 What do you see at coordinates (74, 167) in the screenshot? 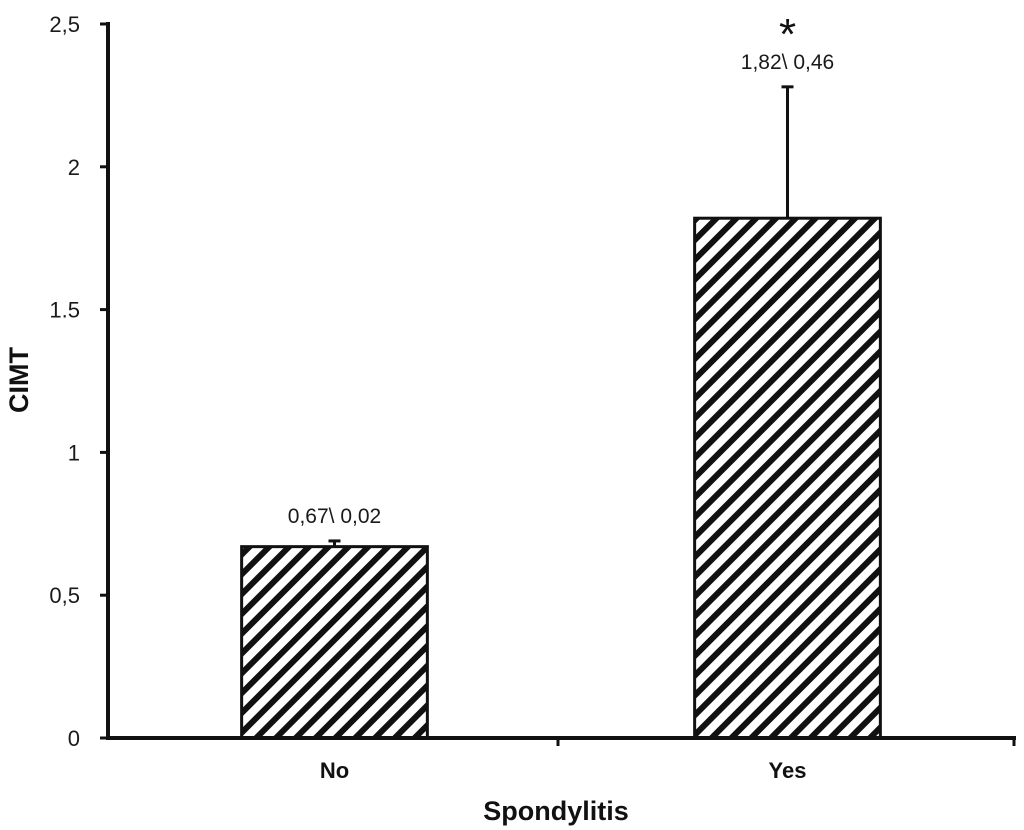
I see `y-tick-label: 2` at bounding box center [74, 167].